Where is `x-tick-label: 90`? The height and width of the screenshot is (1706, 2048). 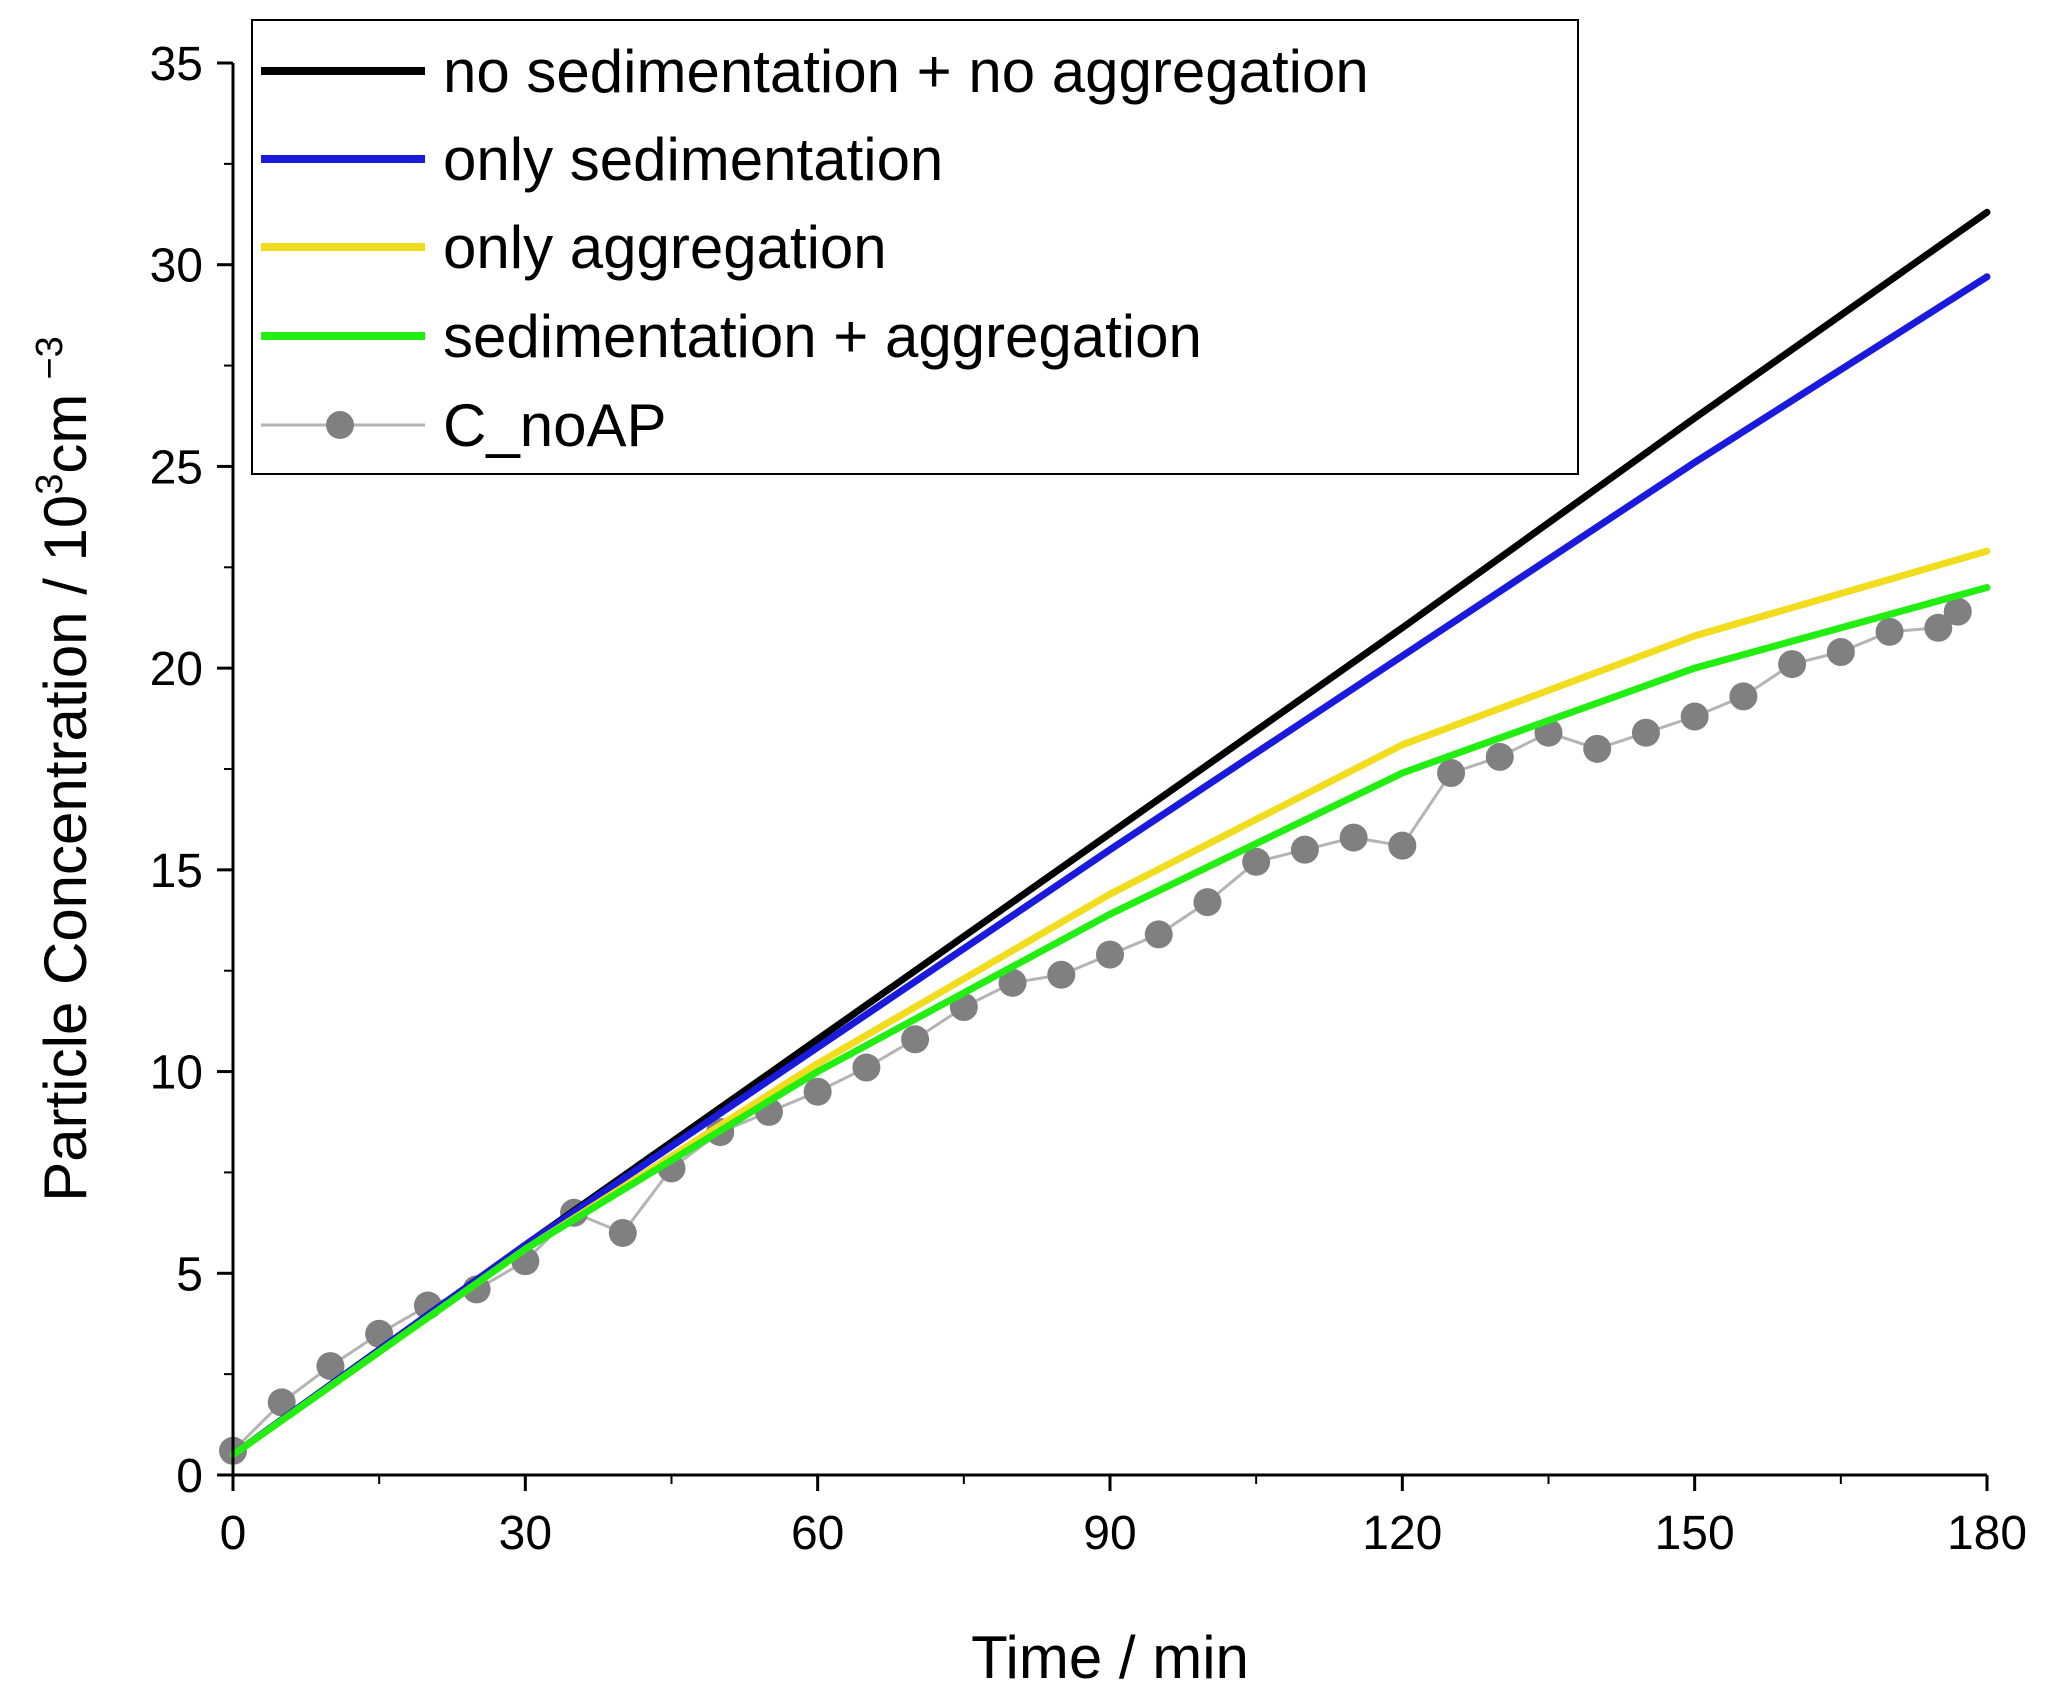
x-tick-label: 90 is located at coordinates (1109, 1533).